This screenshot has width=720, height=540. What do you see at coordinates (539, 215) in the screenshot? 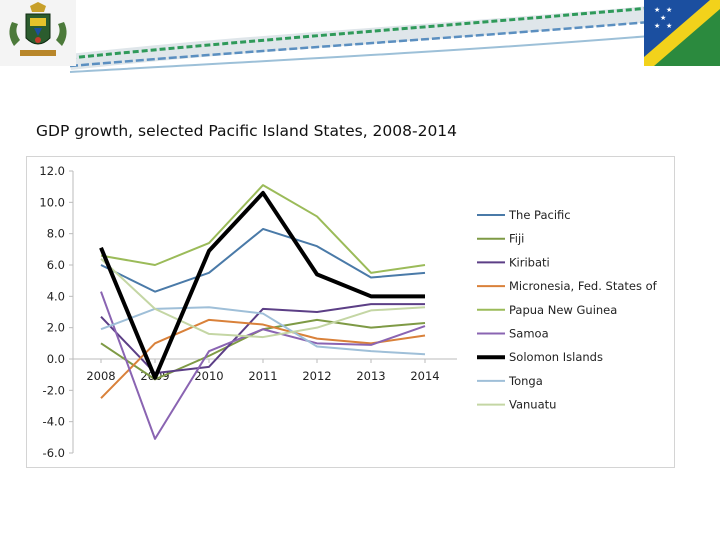
I see `legend-label: The Pacific` at bounding box center [539, 215].